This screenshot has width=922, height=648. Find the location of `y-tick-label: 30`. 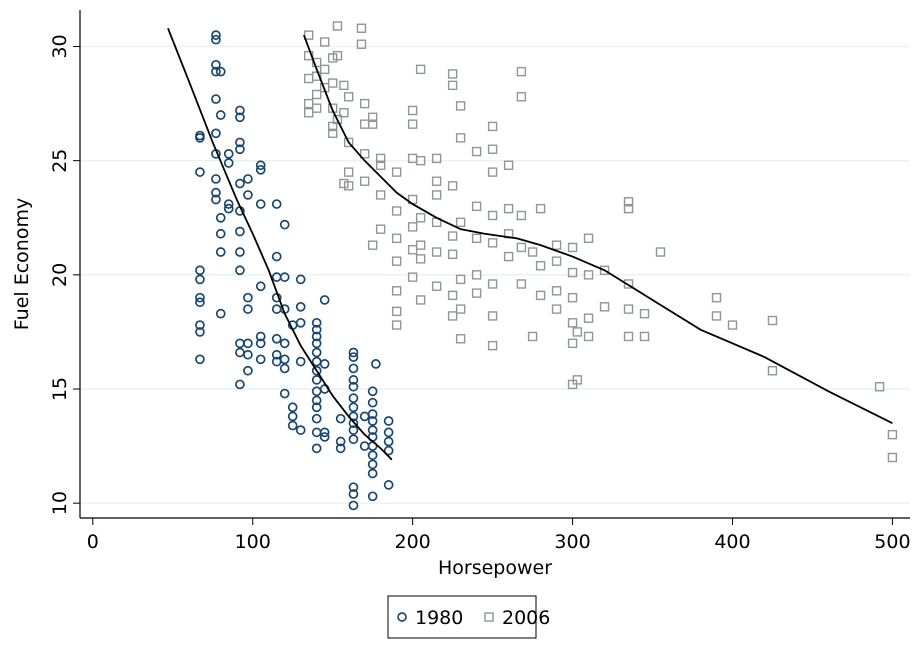

y-tick-label: 30 is located at coordinates (60, 46).